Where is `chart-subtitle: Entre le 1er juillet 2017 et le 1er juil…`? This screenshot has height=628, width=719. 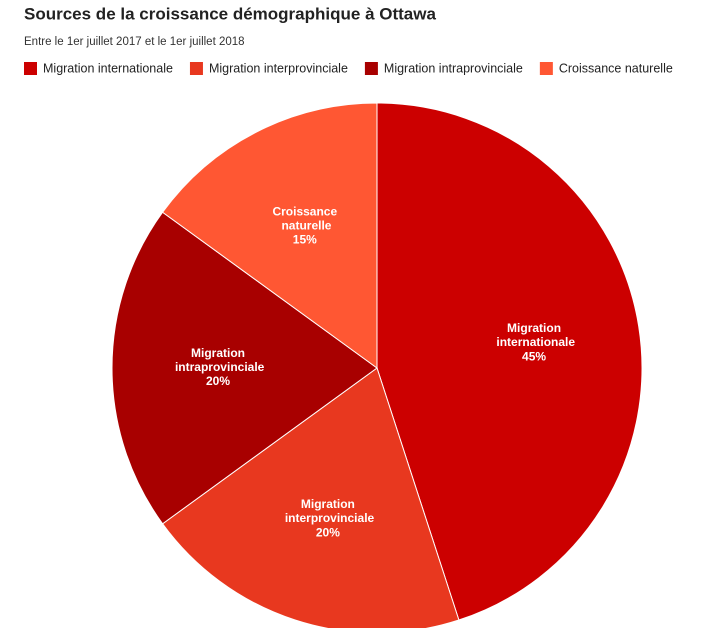 chart-subtitle: Entre le 1er juillet 2017 et le 1er juil… is located at coordinates (134, 42).